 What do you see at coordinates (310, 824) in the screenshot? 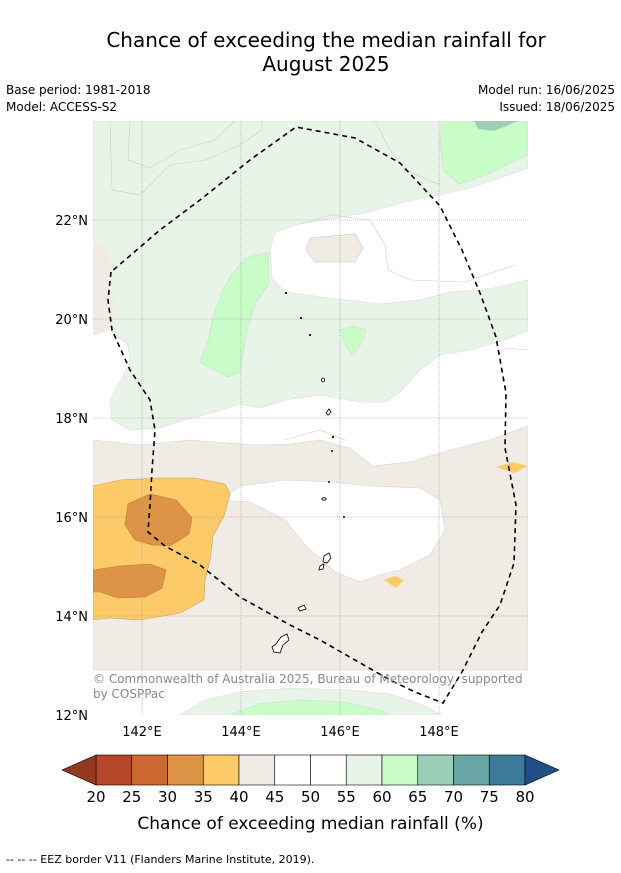
I see `colorbar-title: Chance of exceeding median rainfall (%)` at bounding box center [310, 824].